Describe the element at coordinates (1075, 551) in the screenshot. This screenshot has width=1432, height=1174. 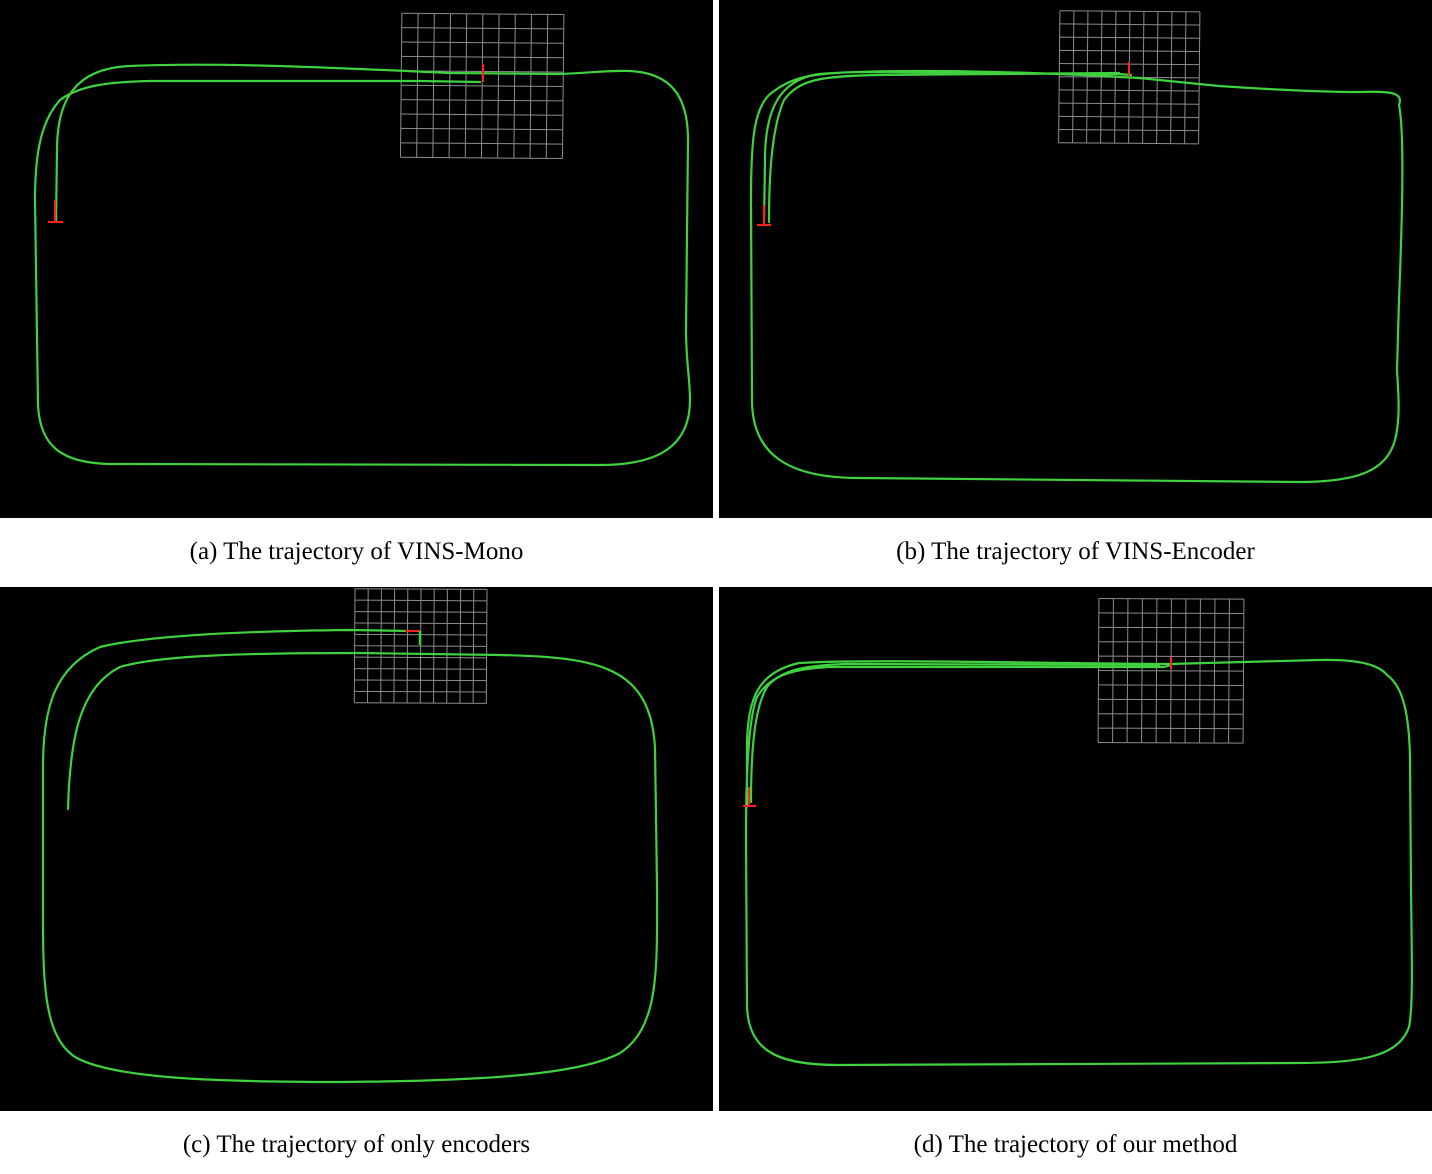
I see `caption-vins-encoder: (b) The trajectory of VINS-Encoder` at that location.